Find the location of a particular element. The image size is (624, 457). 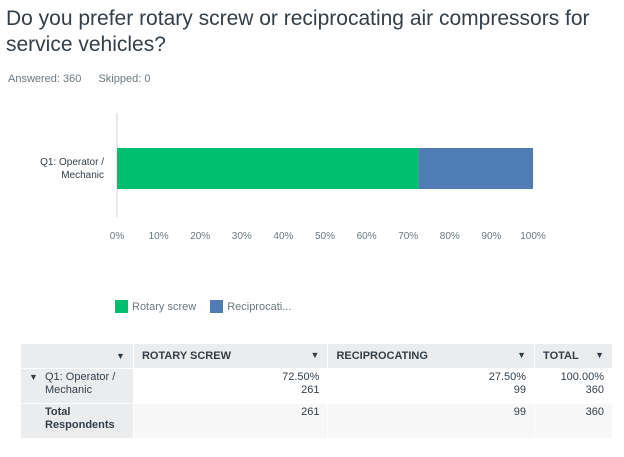

legend-item-rotary-screw: Rotary screw is located at coordinates (155, 306).